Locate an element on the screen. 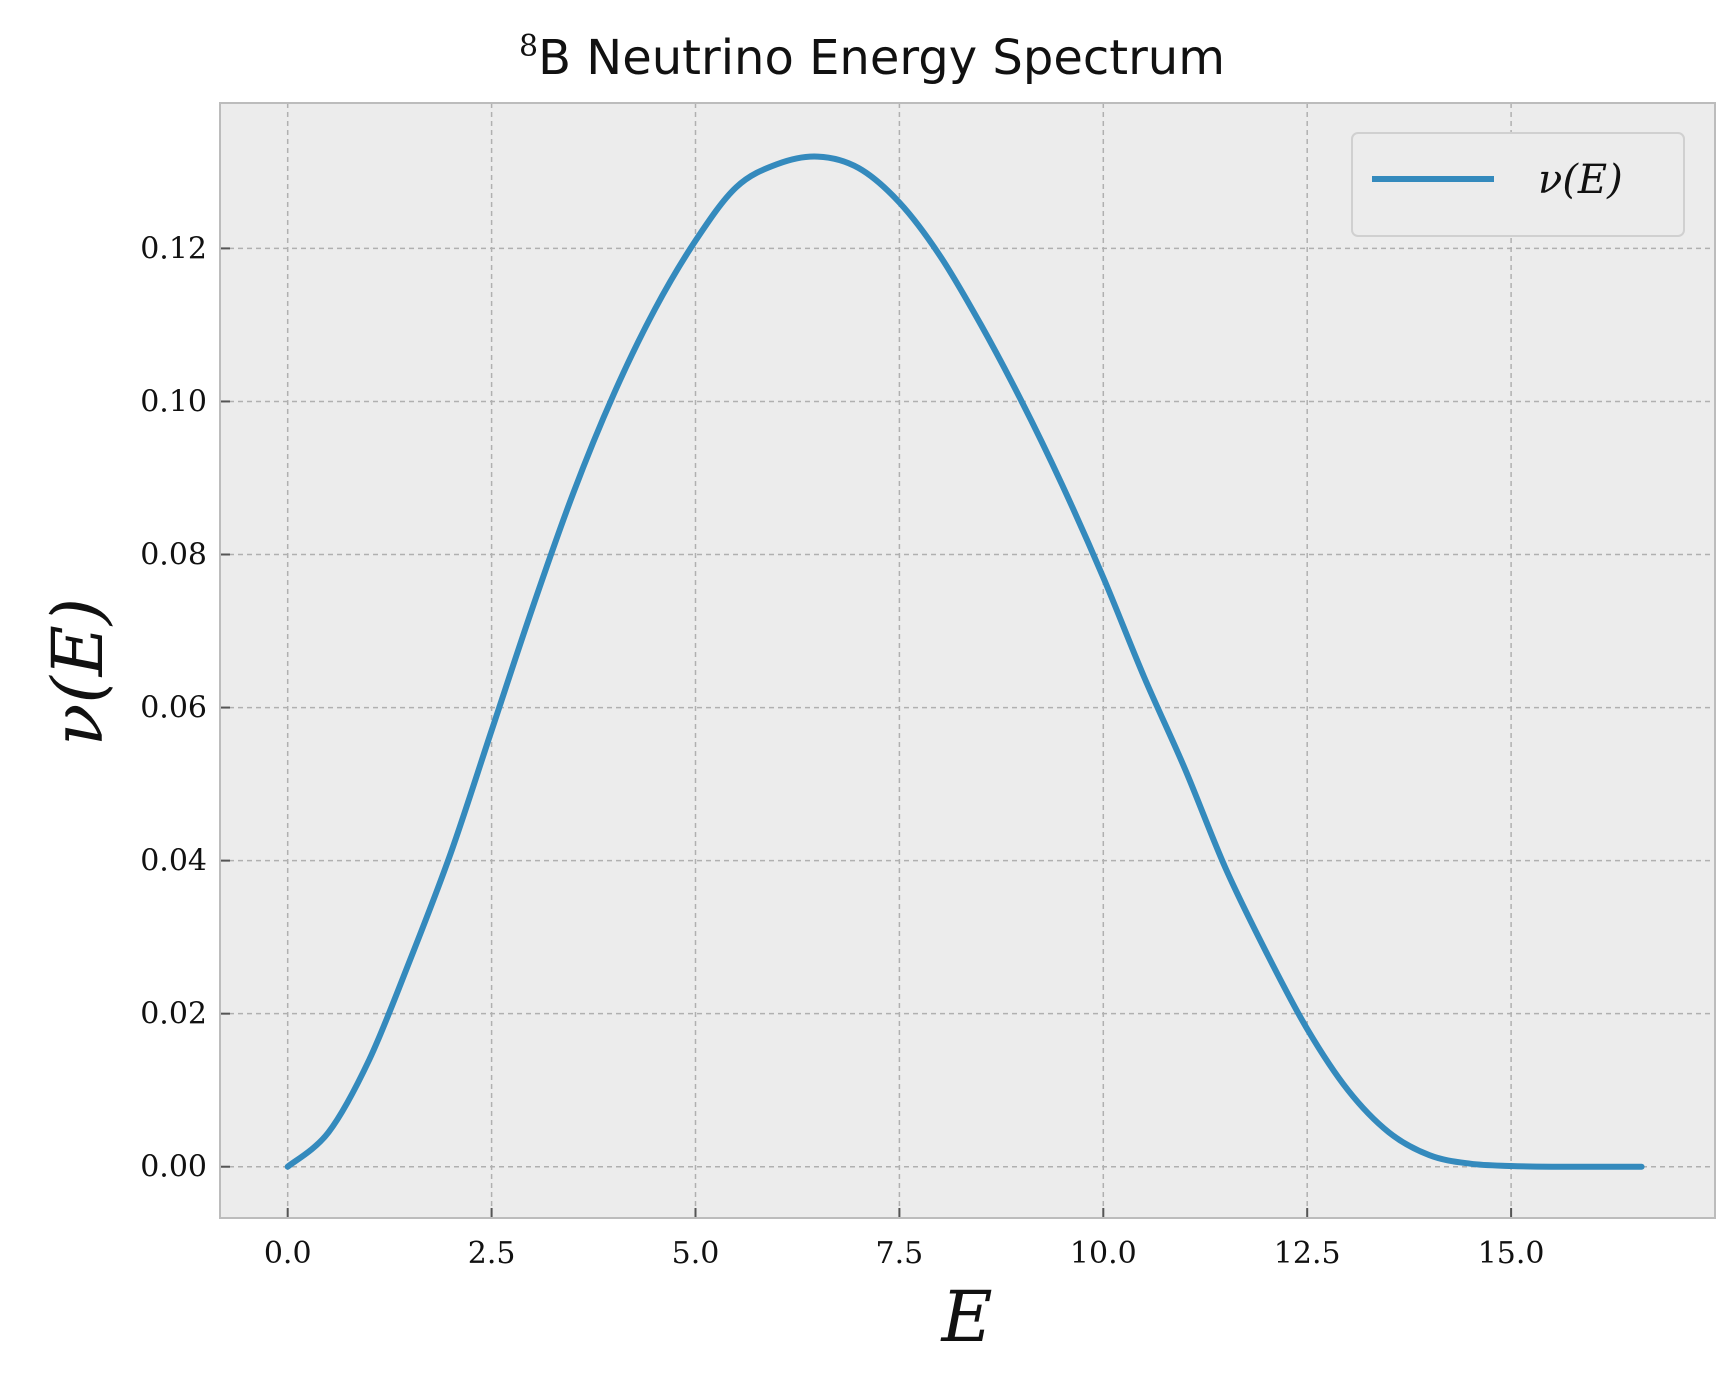 This screenshot has width=1735, height=1384. y-tick-label: 0.06 is located at coordinates (173, 708).